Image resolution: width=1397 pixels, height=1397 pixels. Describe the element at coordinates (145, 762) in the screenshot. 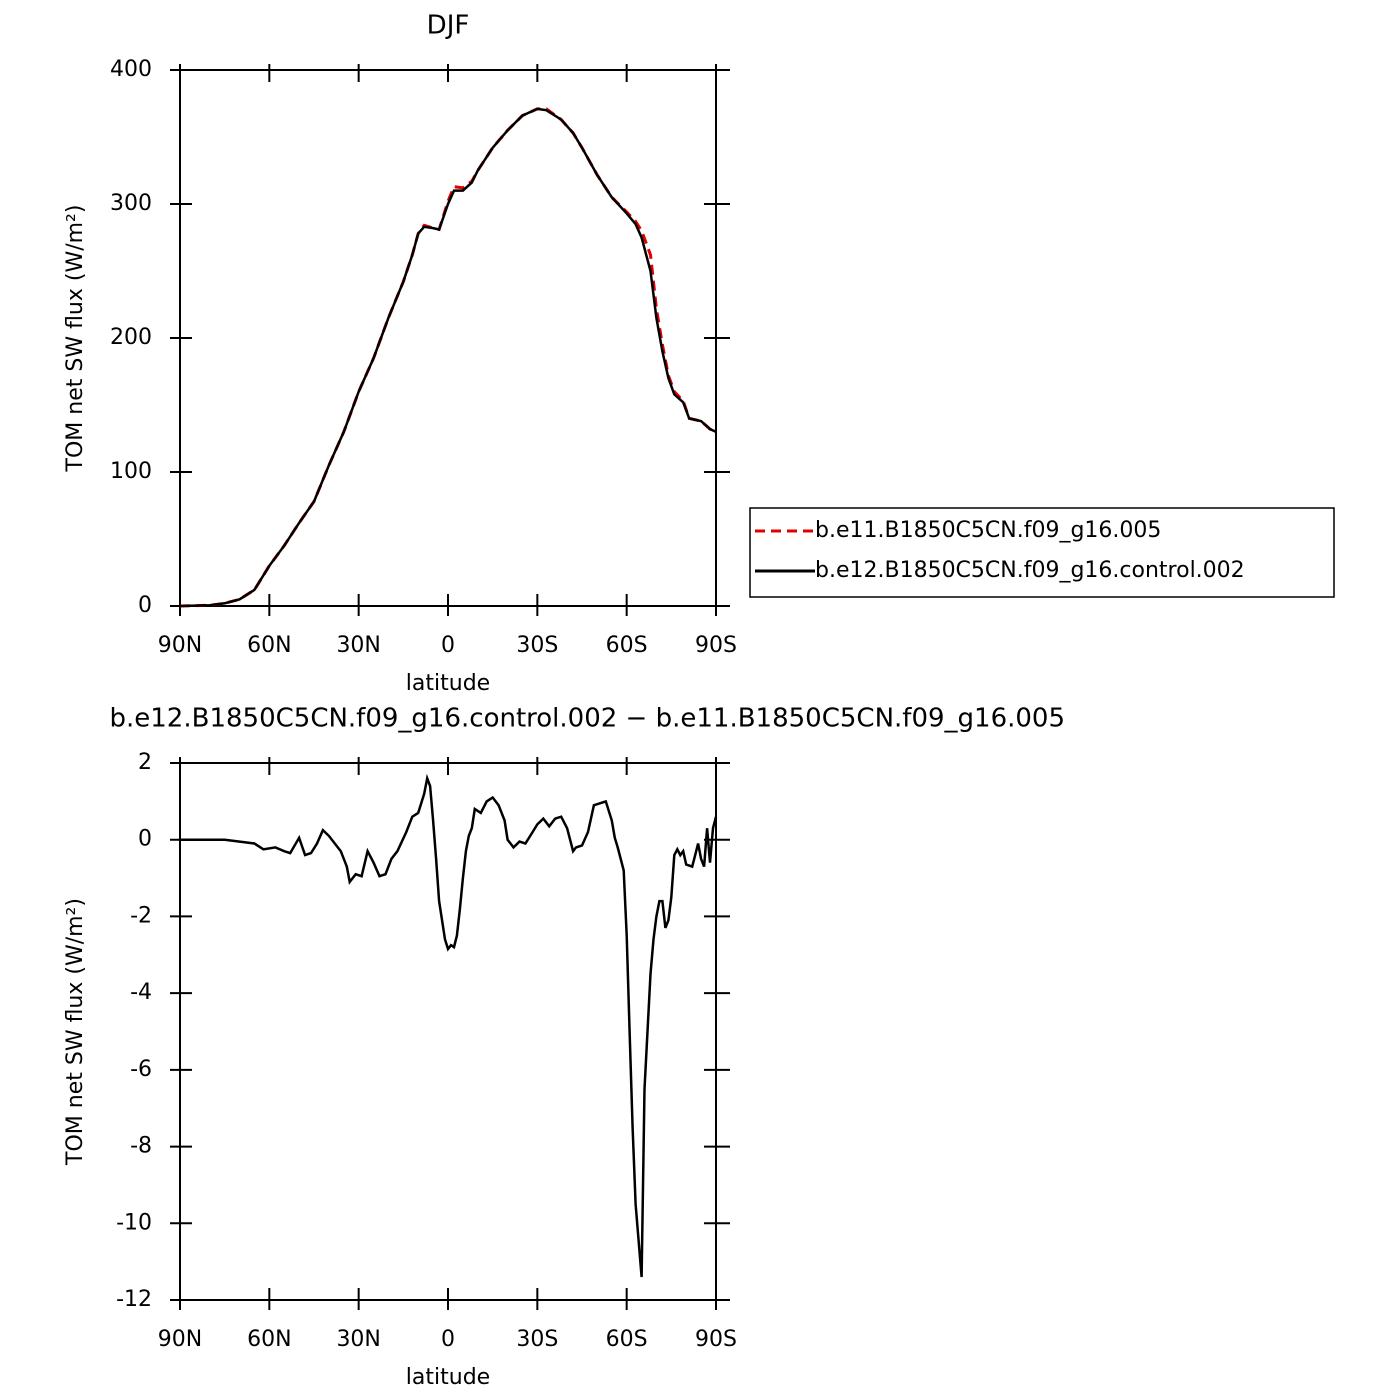

I see `y-tick-label: 2` at that location.